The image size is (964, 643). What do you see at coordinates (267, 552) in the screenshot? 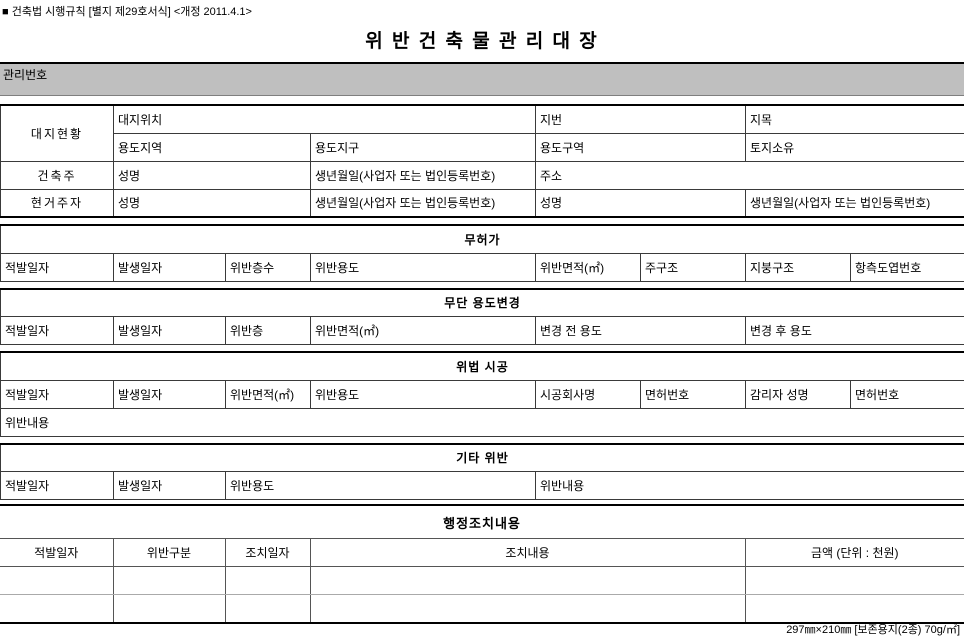
I see `column-header-cell: 조치일자` at bounding box center [267, 552].